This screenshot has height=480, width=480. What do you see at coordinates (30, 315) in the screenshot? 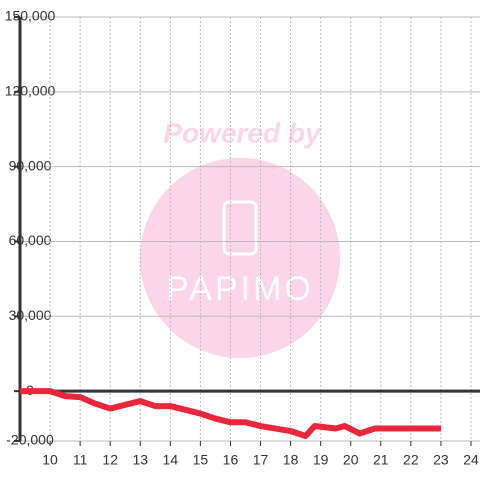
I see `y-tick-label: 30,000` at bounding box center [30, 315].